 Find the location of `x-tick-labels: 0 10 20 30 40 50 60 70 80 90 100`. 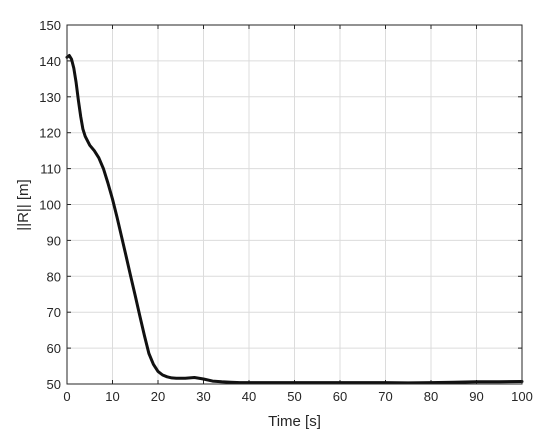

x-tick-labels: 0 10 20 30 40 50 60 70 80 90 100 is located at coordinates (297, 396).